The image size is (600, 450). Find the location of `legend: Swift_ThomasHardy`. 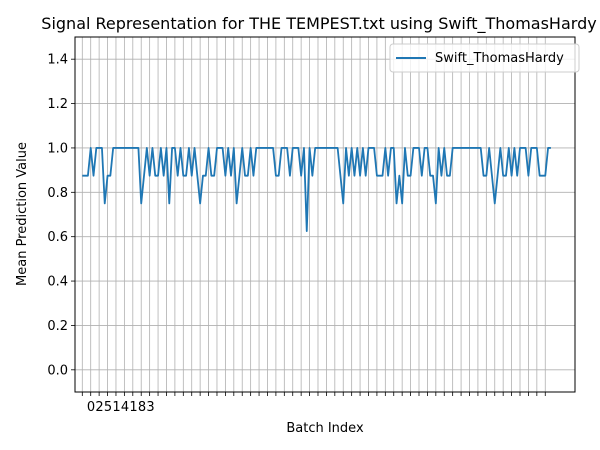

legend: Swift_ThomasHardy is located at coordinates (484, 58).